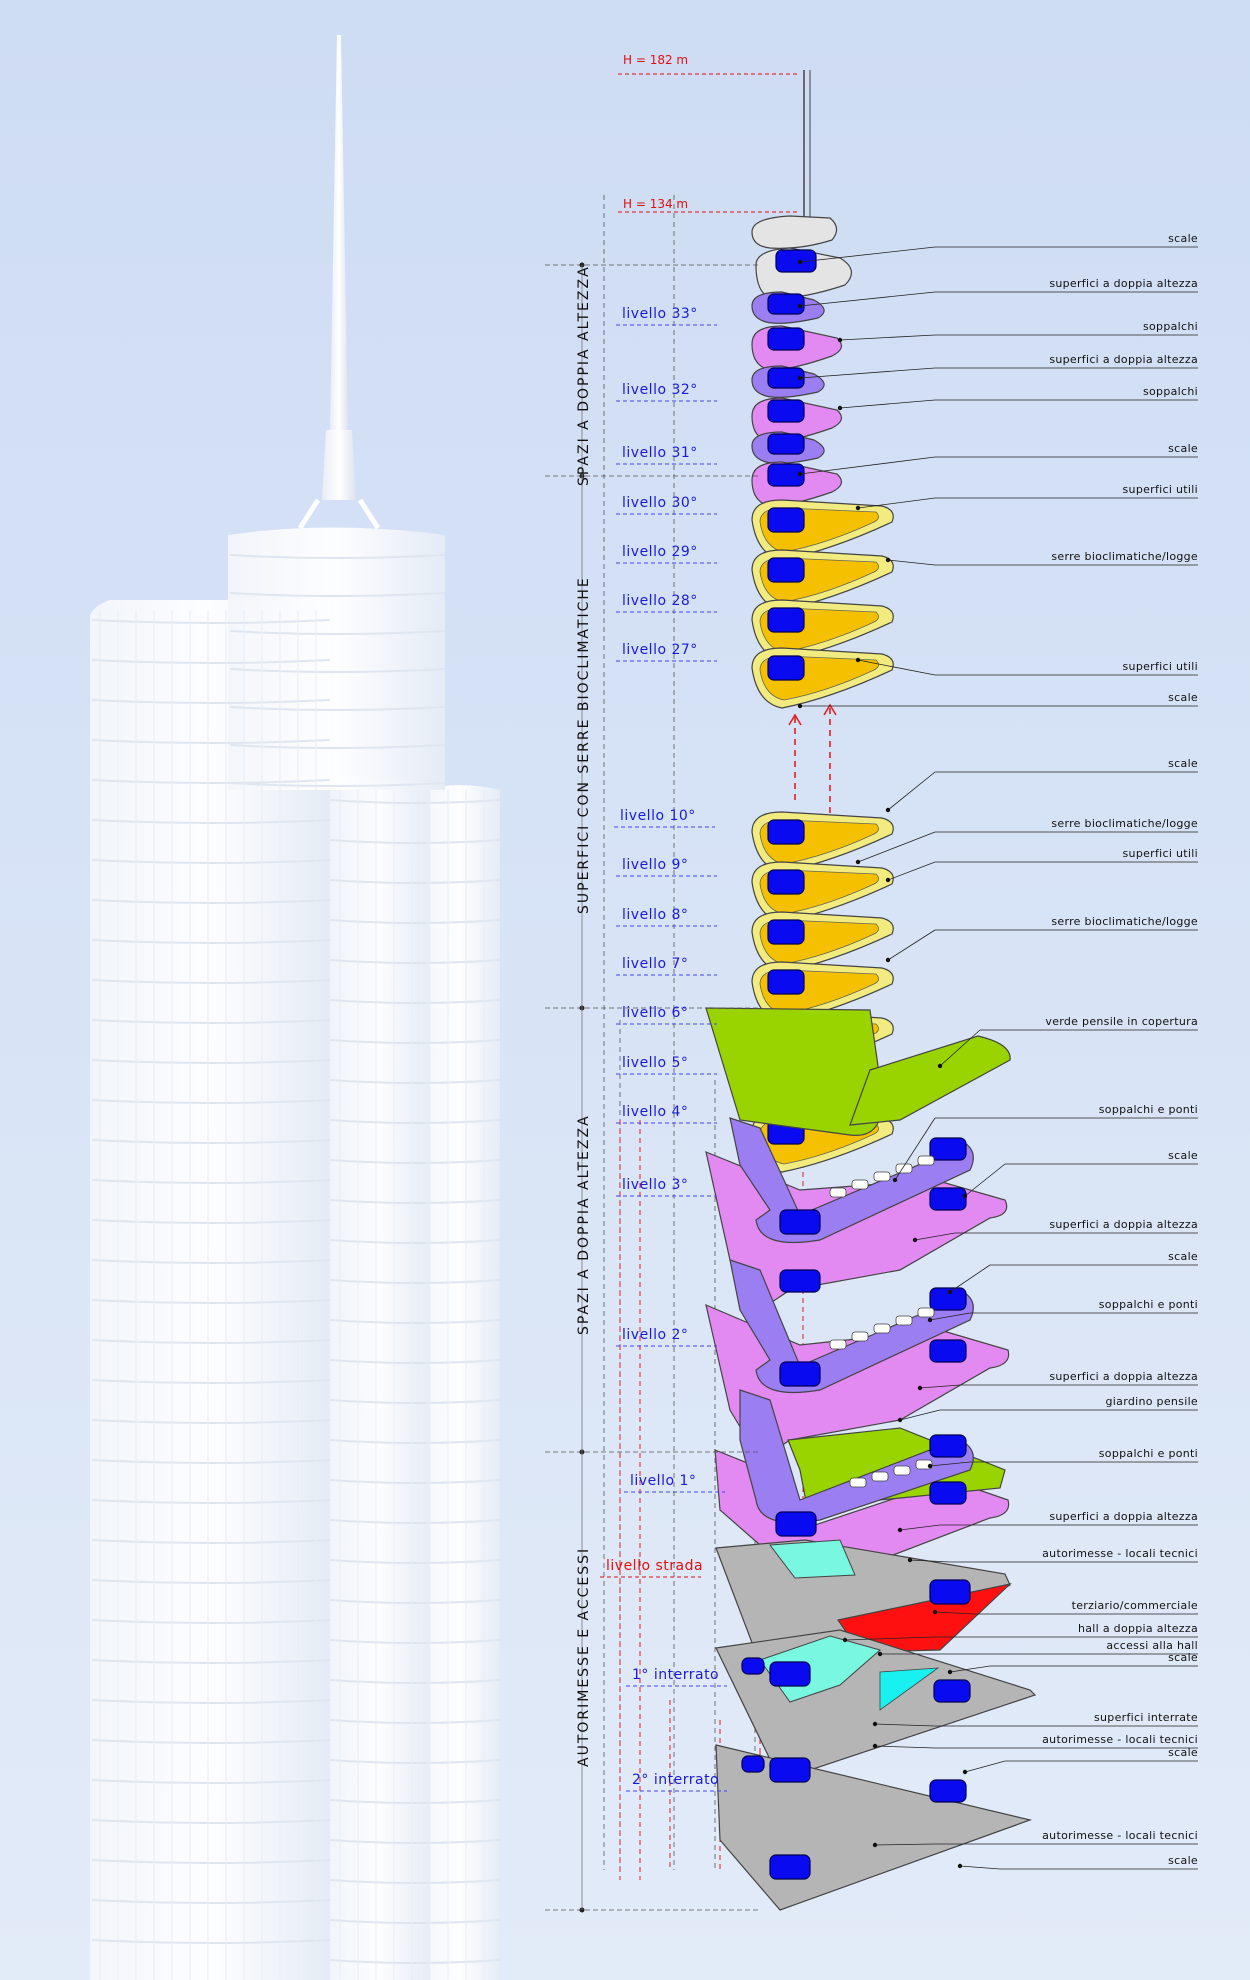  I want to click on hall-double-height-top, so click(812, 1559).